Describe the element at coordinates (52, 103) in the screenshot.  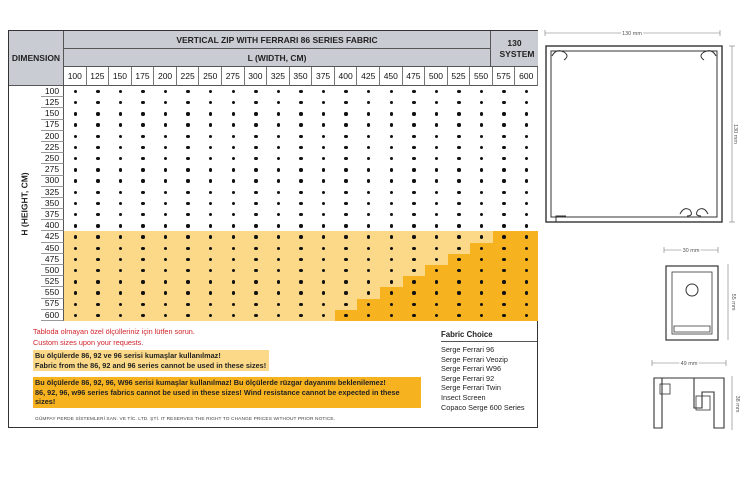
I see `height-header: 125` at that location.